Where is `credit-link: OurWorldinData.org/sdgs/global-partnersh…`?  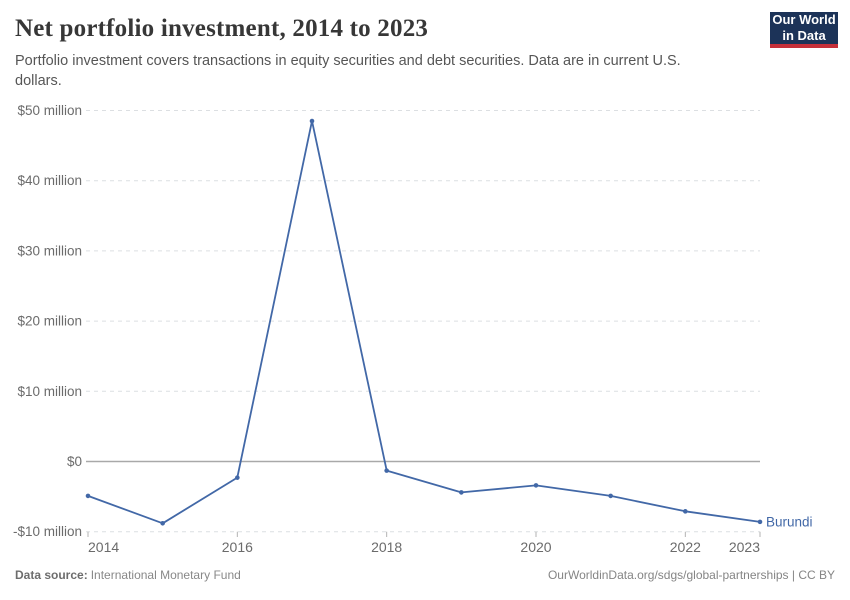 credit-link: OurWorldinData.org/sdgs/global-partnersh… is located at coordinates (691, 575).